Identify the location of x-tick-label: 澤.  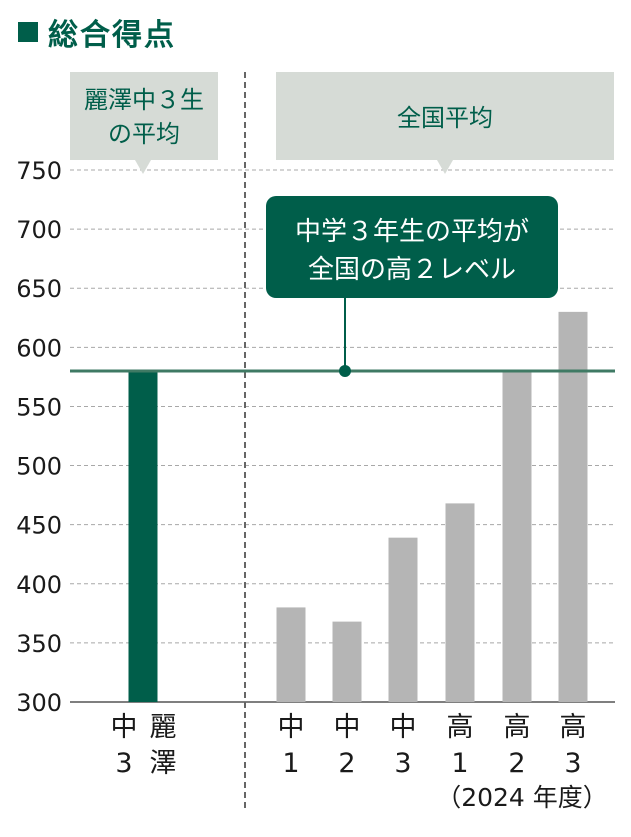
(163, 763).